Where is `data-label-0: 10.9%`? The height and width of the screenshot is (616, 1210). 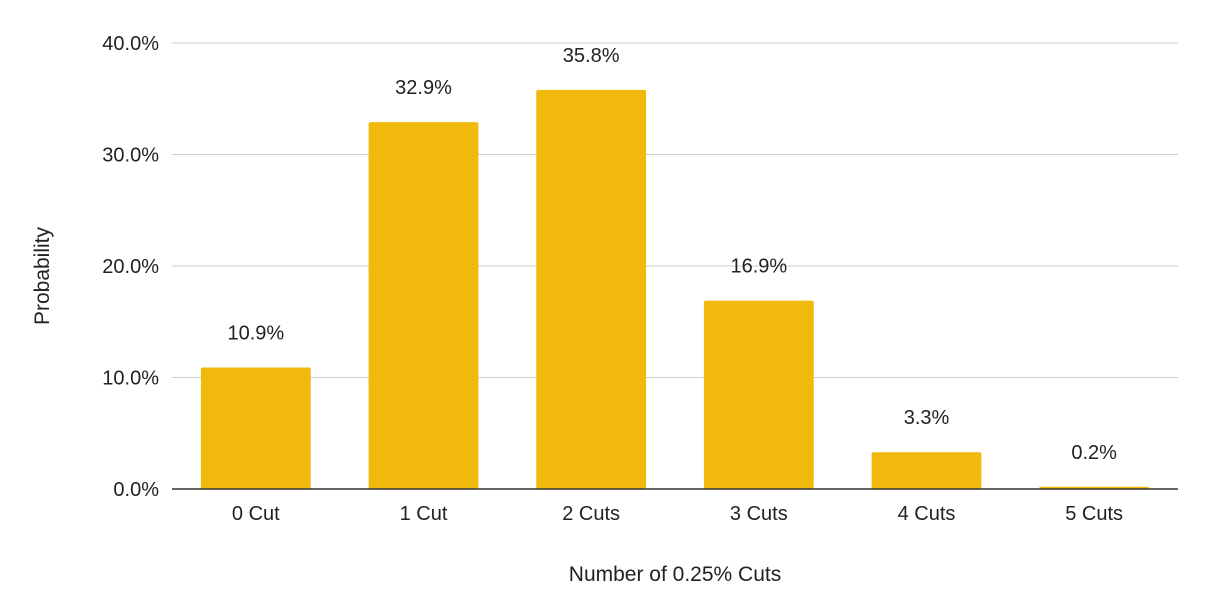 data-label-0: 10.9% is located at coordinates (255, 333).